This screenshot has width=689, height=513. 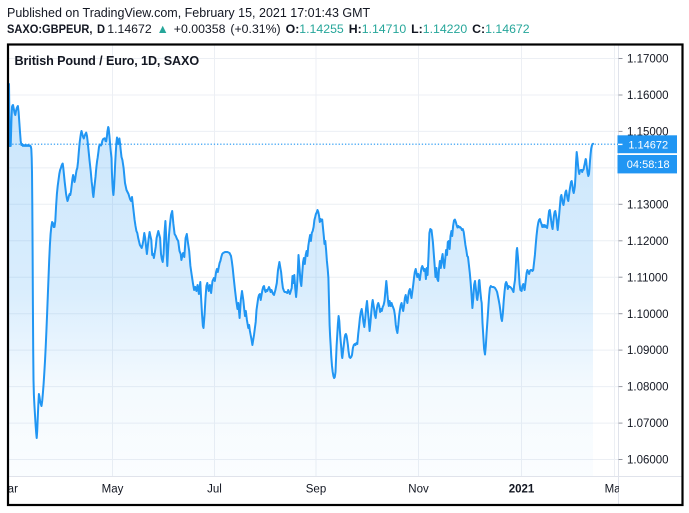 I want to click on svg-text: May, so click(x=113, y=490).